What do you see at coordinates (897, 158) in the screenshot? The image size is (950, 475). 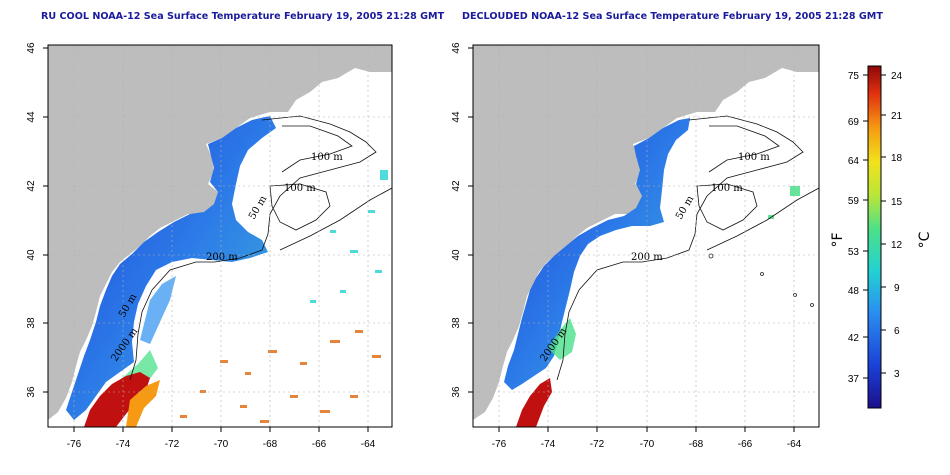 I see `celsius-tick: 18` at bounding box center [897, 158].